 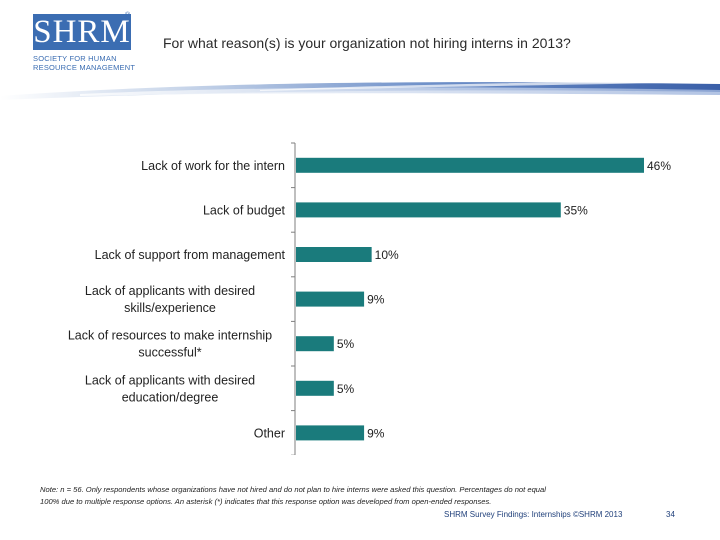 I want to click on category-label-5: successful*, so click(x=169, y=353).